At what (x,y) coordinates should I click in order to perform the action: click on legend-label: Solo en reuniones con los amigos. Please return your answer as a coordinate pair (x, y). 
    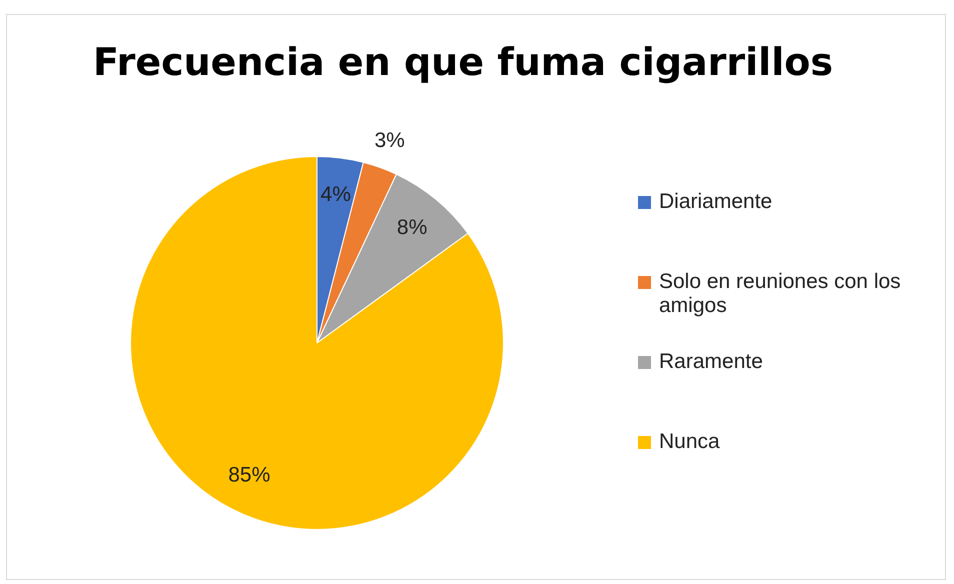
    Looking at the image, I should click on (780, 294).